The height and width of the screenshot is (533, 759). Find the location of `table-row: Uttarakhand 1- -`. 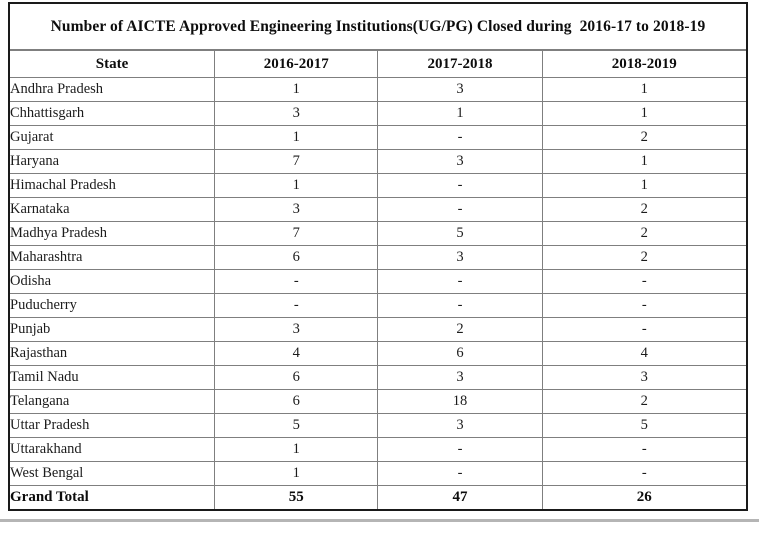

table-row: Uttarakhand 1- - is located at coordinates (378, 449).